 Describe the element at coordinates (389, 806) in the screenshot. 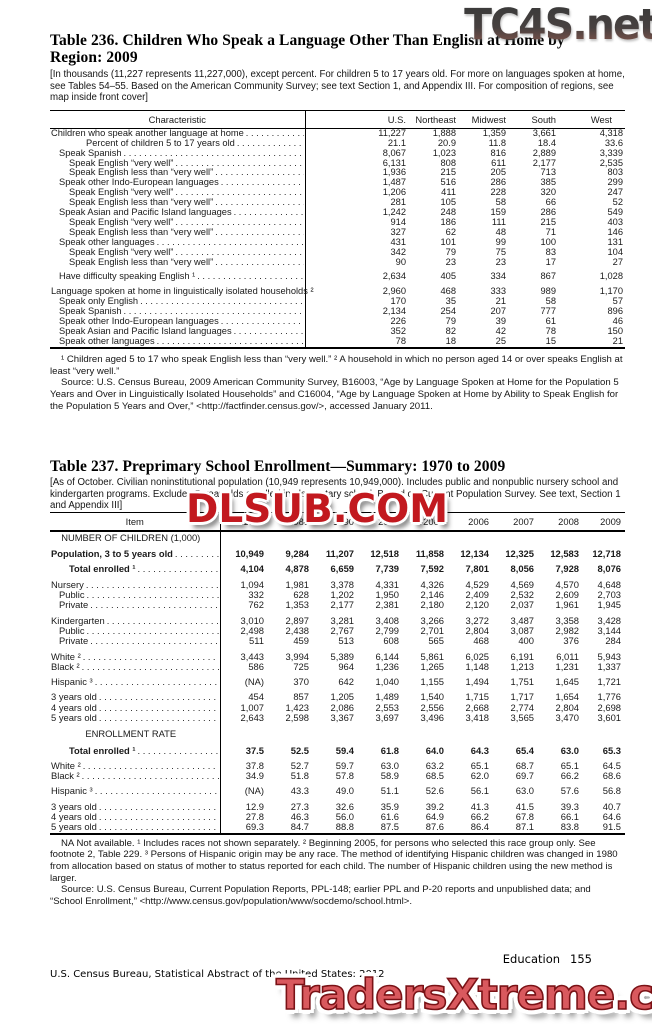

I see `cell-value: 35.9` at that location.